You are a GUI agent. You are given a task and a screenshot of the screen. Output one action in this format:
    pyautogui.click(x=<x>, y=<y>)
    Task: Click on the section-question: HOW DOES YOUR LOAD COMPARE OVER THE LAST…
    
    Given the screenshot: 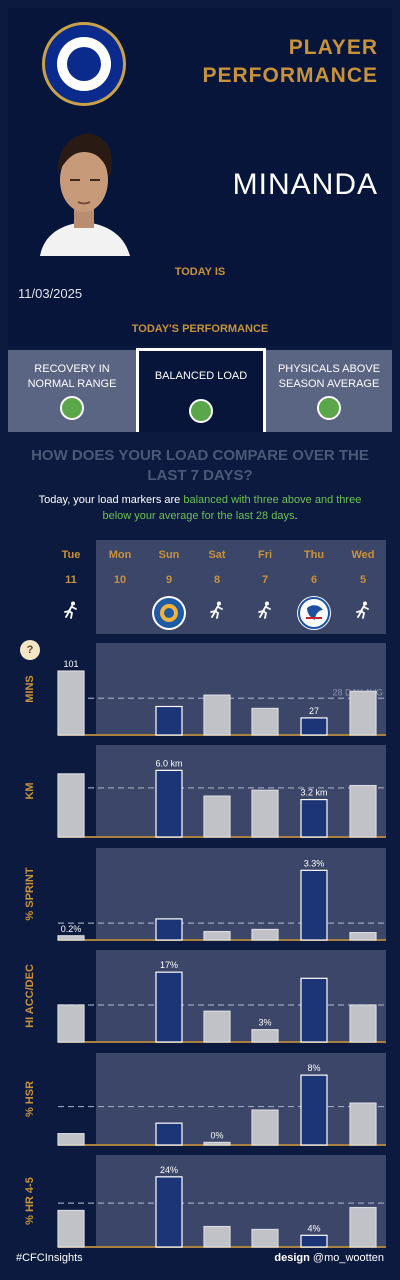 What is the action you would take?
    pyautogui.click(x=200, y=466)
    